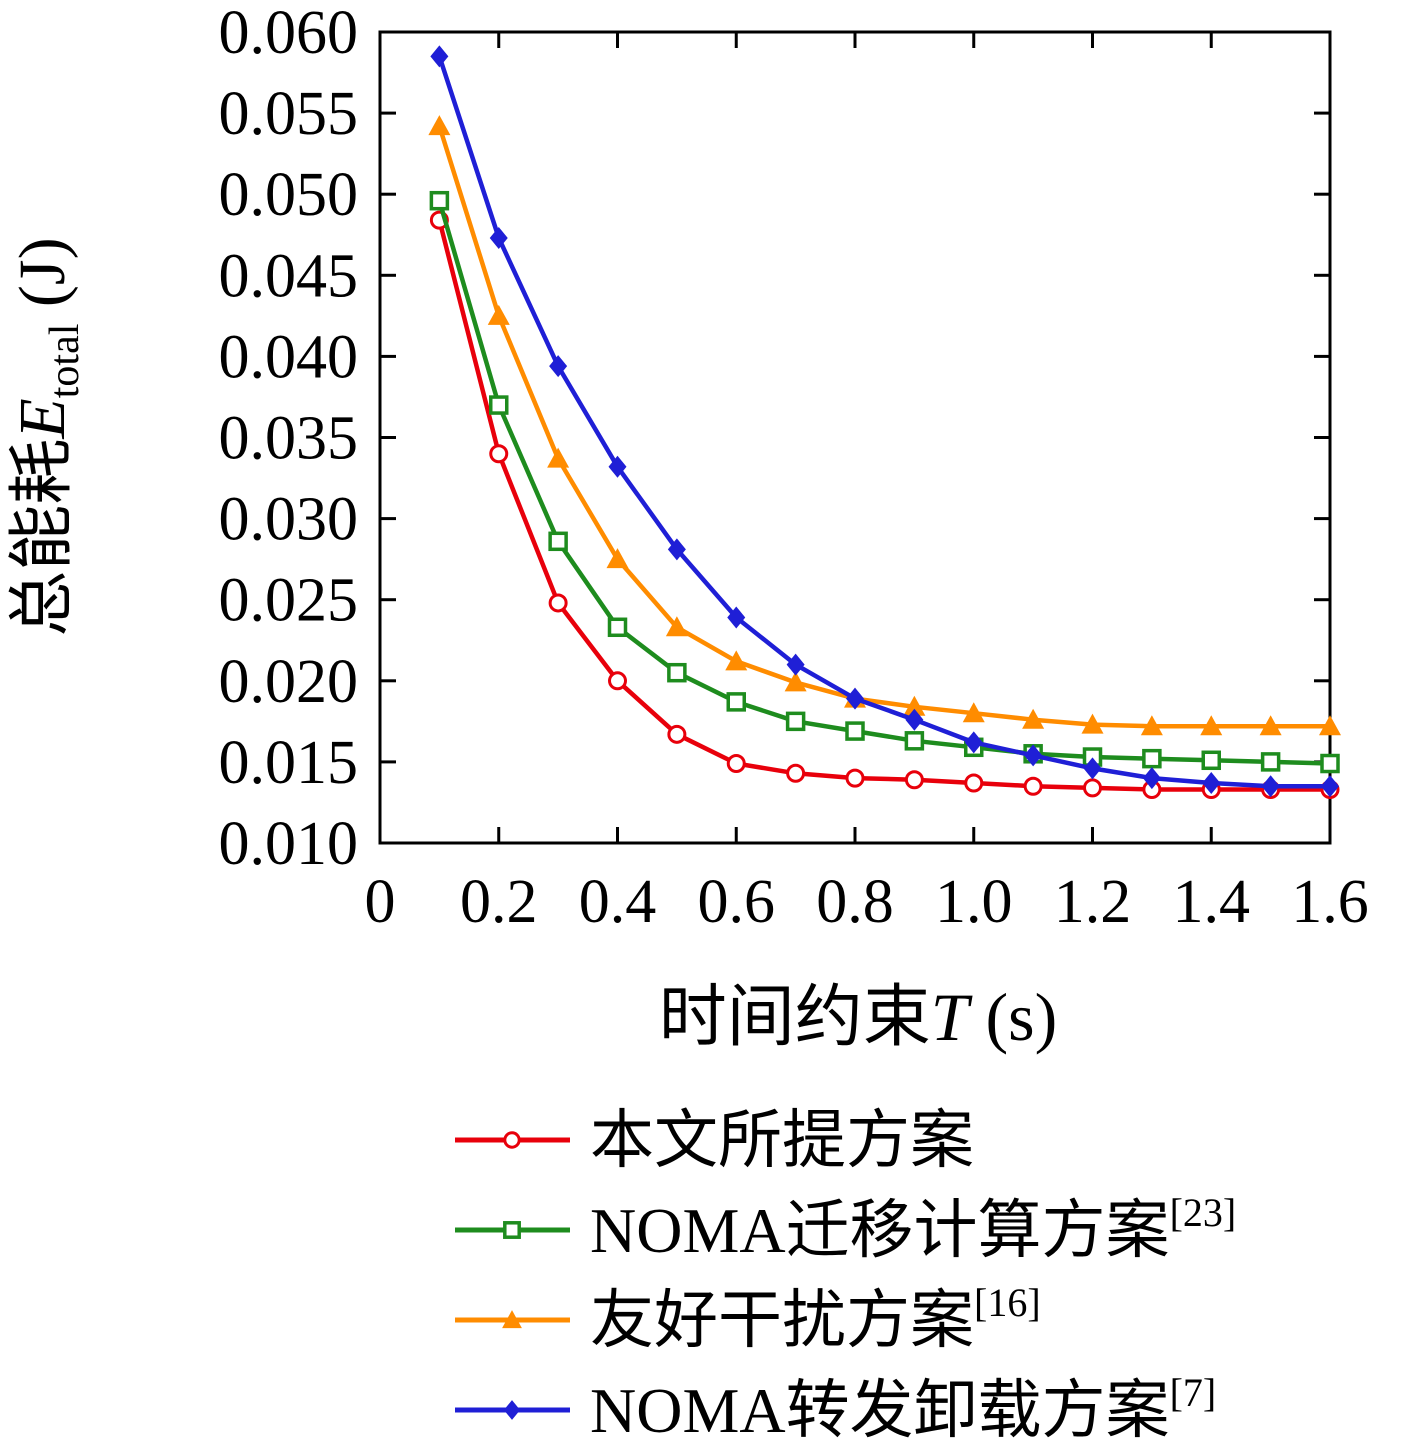  What do you see at coordinates (289, 114) in the screenshot?
I see `y-tick-label: 0.055` at bounding box center [289, 114].